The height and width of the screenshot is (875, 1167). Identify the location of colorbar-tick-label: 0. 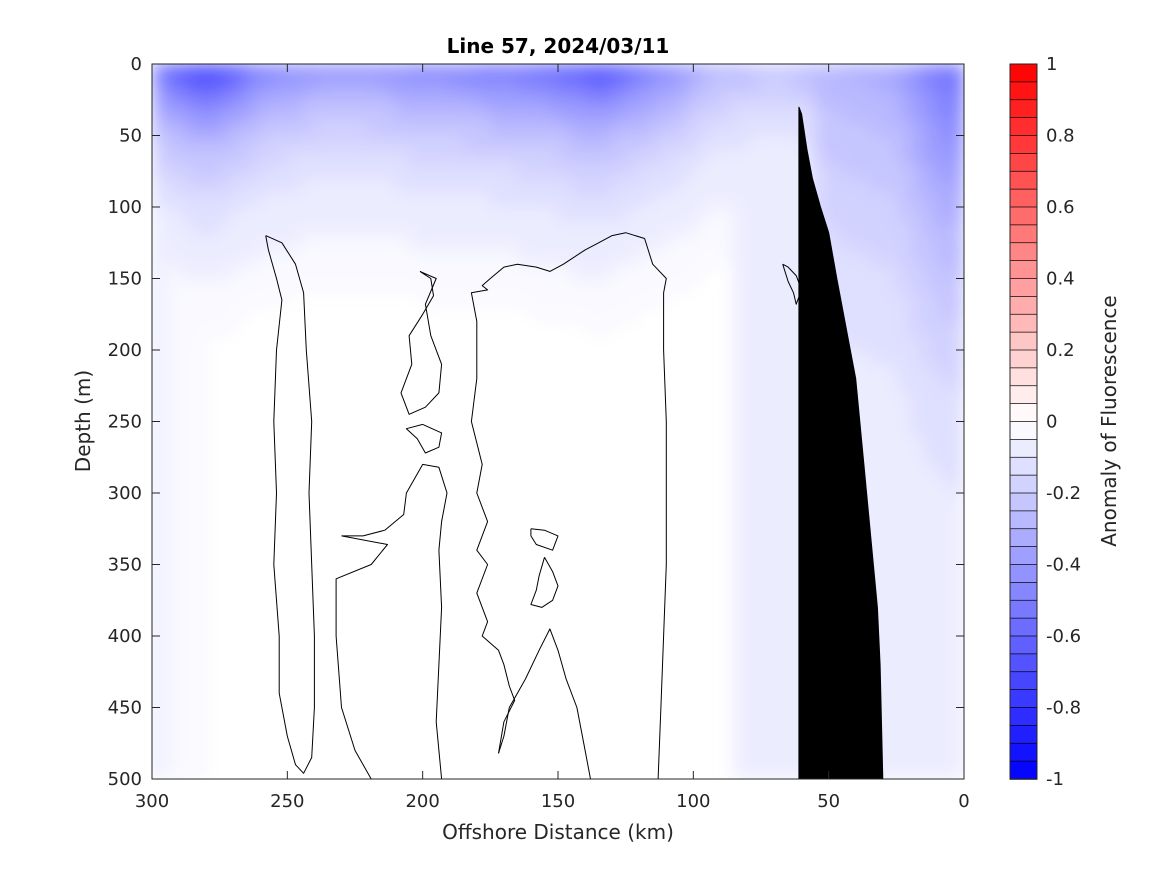
(1051, 422).